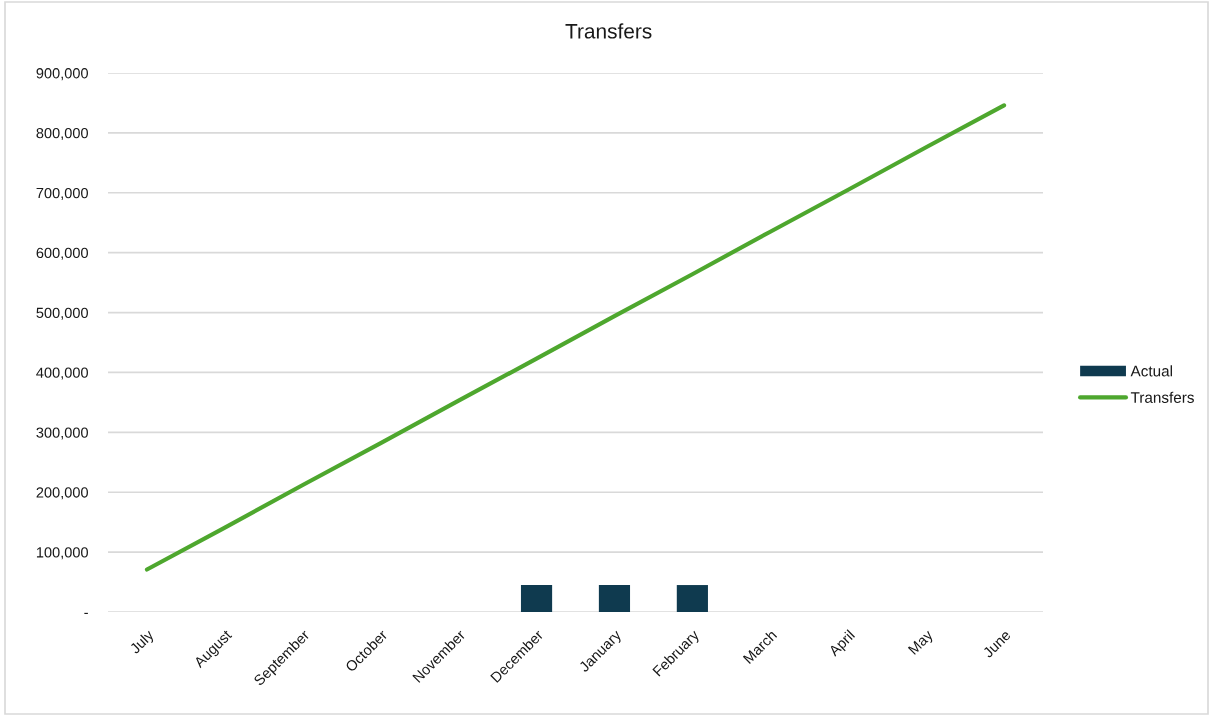 This screenshot has width=1210, height=716. What do you see at coordinates (62, 134) in the screenshot?
I see `y-tick-label: 800,000` at bounding box center [62, 134].